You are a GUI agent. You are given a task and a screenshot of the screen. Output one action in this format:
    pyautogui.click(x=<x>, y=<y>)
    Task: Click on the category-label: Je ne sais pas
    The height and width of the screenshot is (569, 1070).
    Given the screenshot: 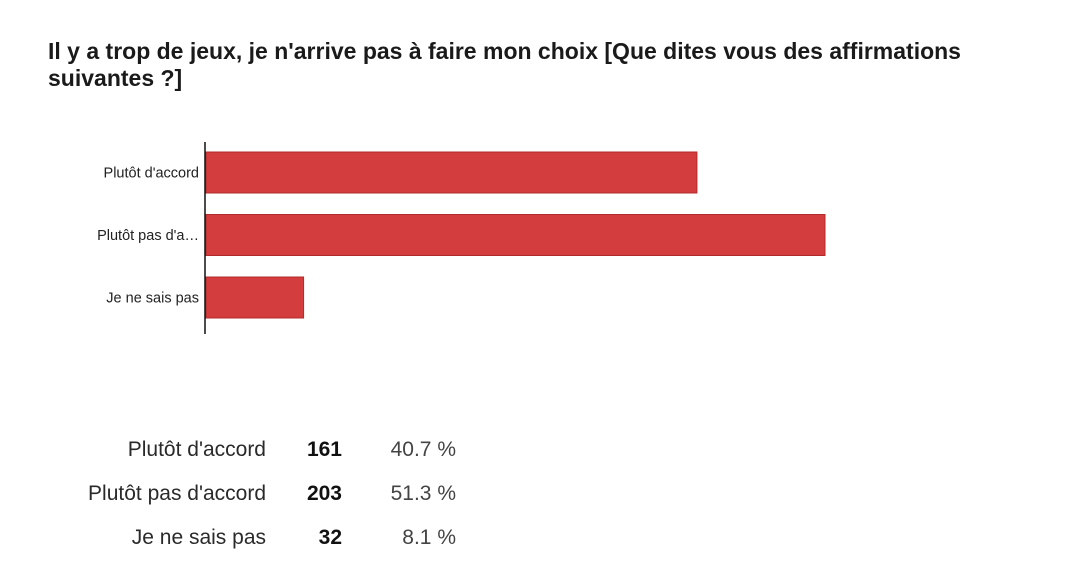 What is the action you would take?
    pyautogui.click(x=152, y=299)
    